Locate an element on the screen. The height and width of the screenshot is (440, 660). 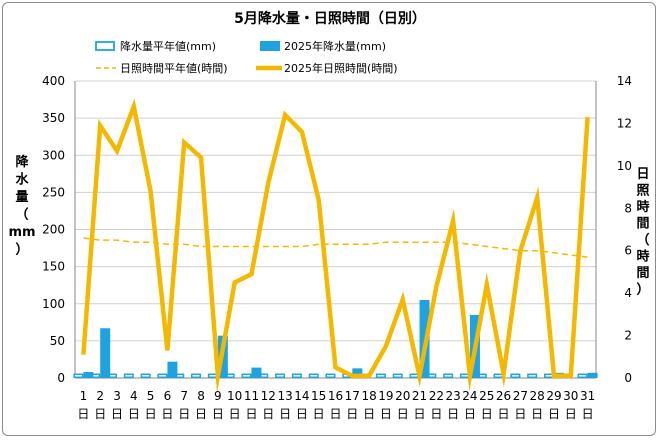
left-tick-label: 300 is located at coordinates (53, 155).